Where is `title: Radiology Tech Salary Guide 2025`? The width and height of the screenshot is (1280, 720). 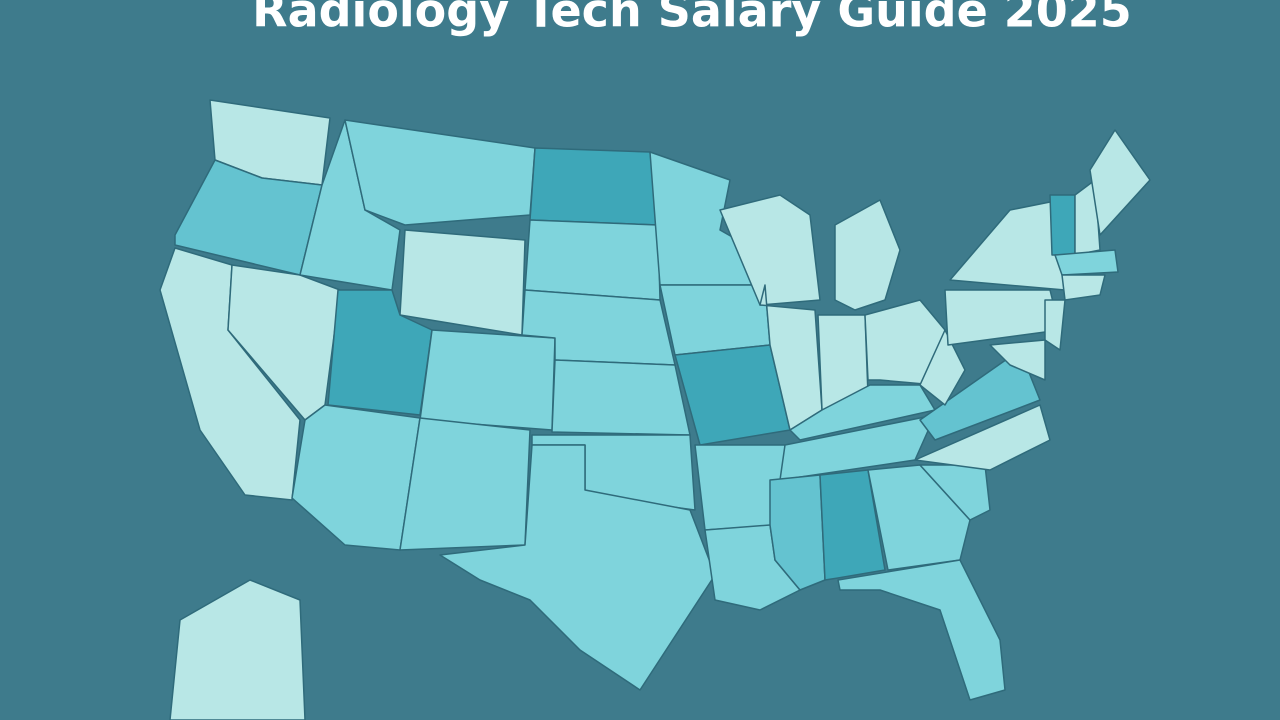 title: Radiology Tech Salary Guide 2025 is located at coordinates (692, 19).